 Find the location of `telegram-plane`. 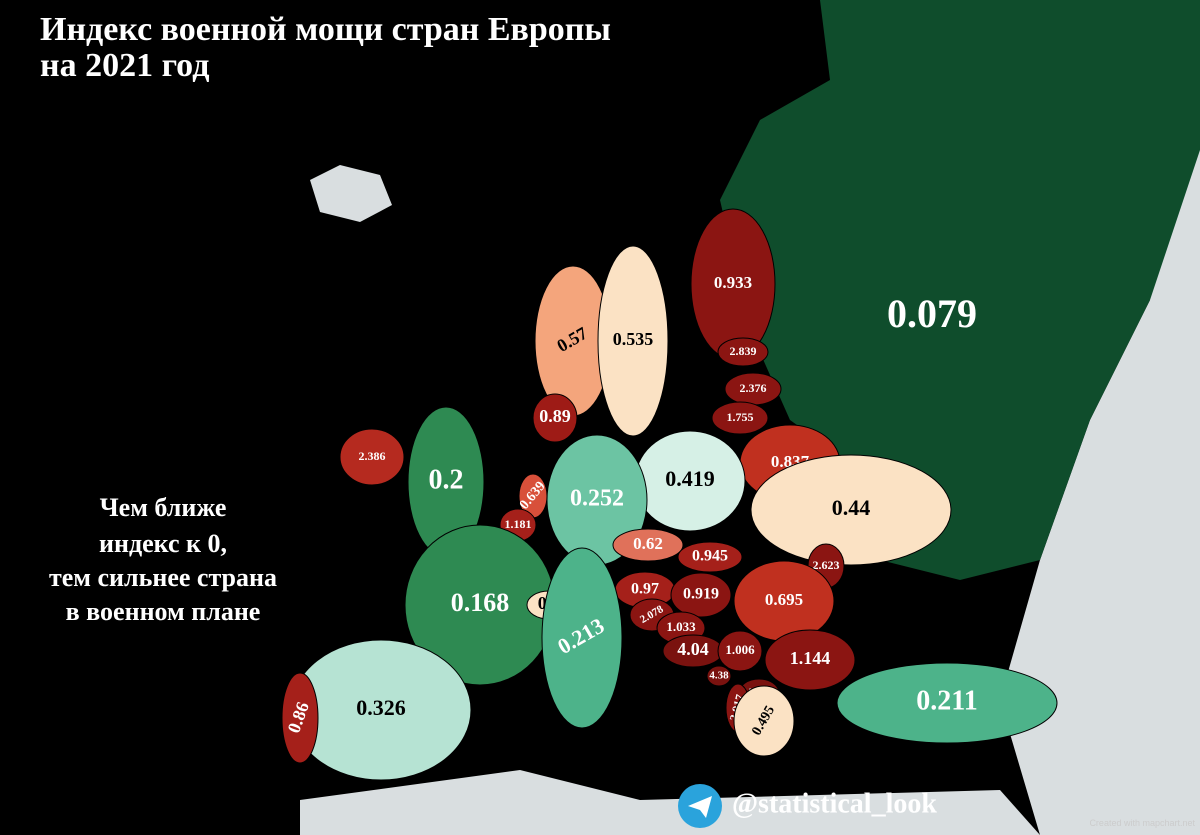

telegram-plane is located at coordinates (700, 807).